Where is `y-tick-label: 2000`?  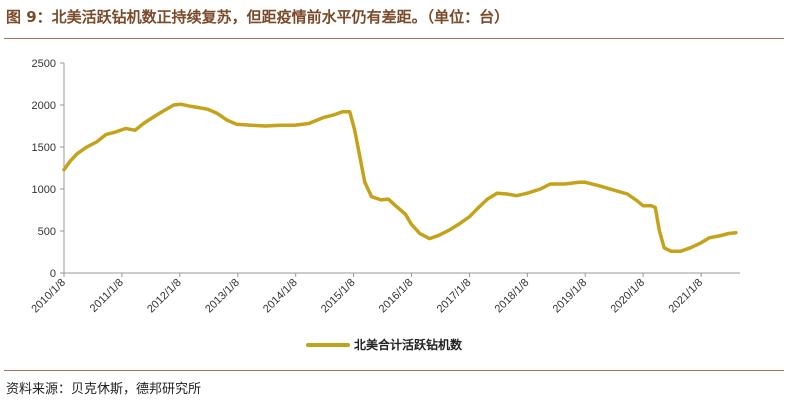
y-tick-label: 2000 is located at coordinates (44, 106).